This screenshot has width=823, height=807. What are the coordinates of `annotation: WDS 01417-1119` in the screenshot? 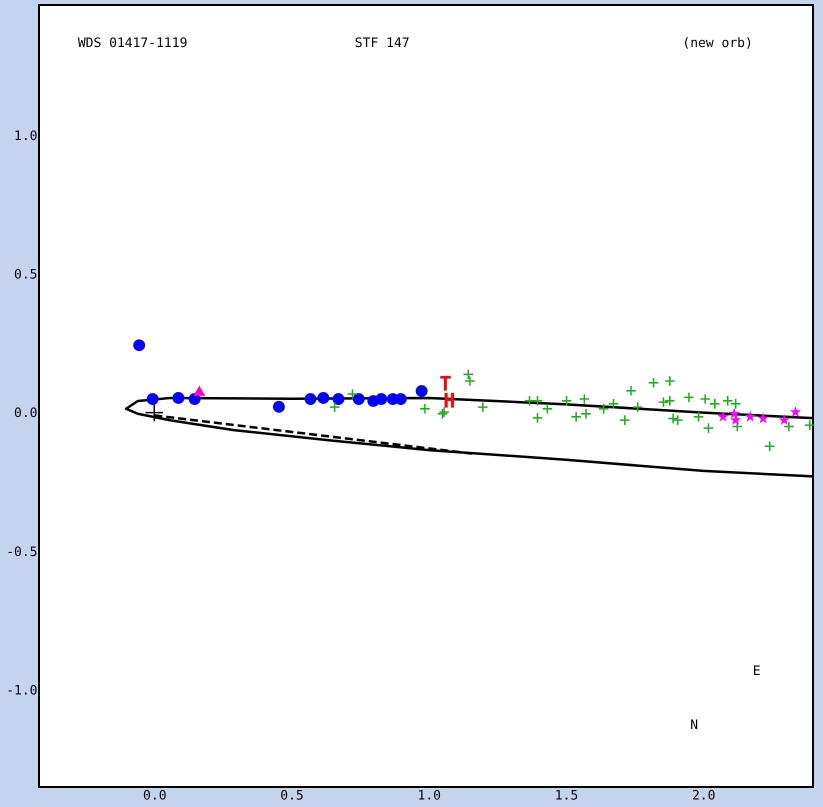 It's located at (133, 43).